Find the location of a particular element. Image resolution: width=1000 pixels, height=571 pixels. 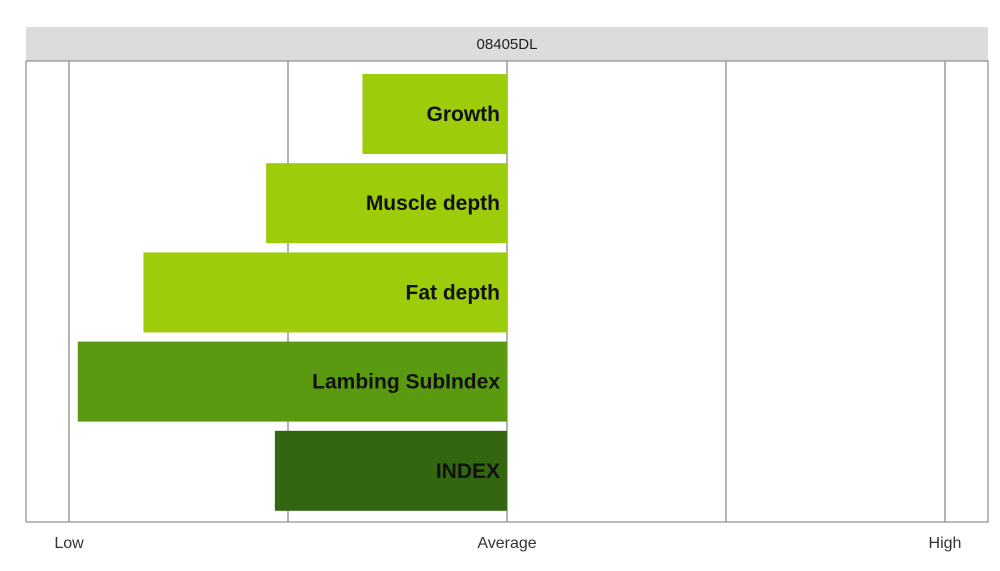

bar-muscle-depth is located at coordinates (386, 203).